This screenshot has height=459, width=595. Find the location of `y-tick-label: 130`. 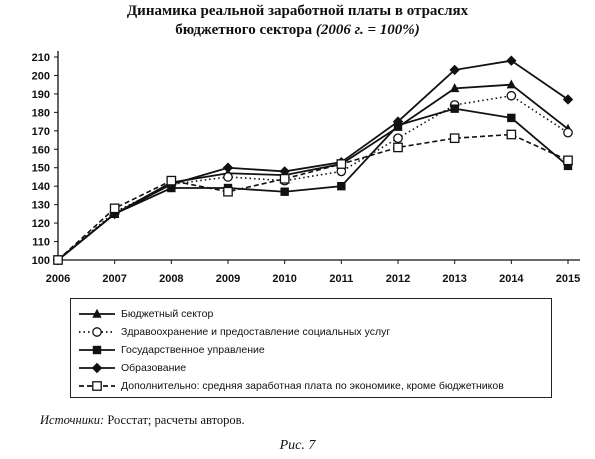

y-tick-label: 130 is located at coordinates (41, 206).